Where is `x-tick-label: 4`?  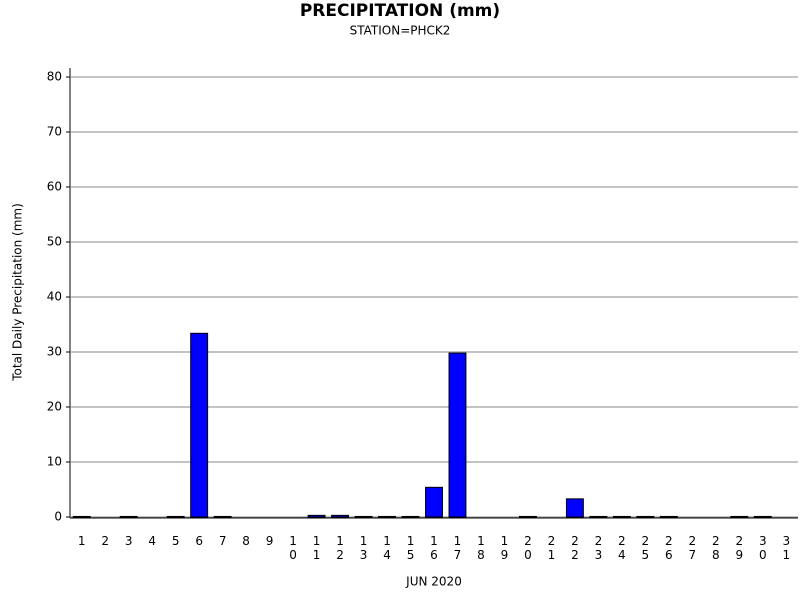
x-tick-label: 4 is located at coordinates (152, 541).